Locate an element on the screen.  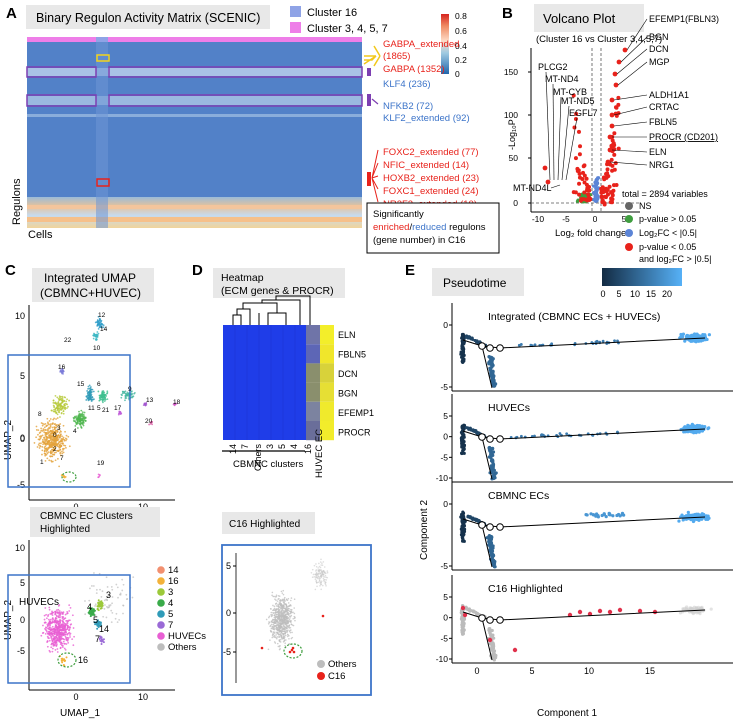
pseudotime-ylabel: Component 2 is located at coordinates (424, 530).